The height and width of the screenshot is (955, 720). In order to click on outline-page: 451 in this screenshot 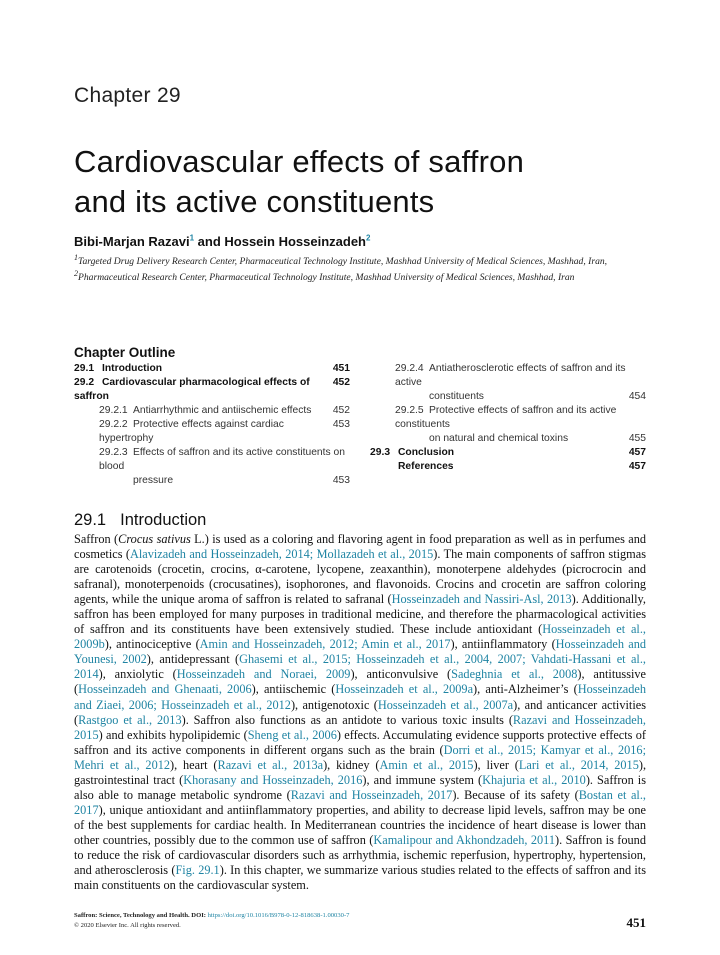, I will do `click(341, 368)`.